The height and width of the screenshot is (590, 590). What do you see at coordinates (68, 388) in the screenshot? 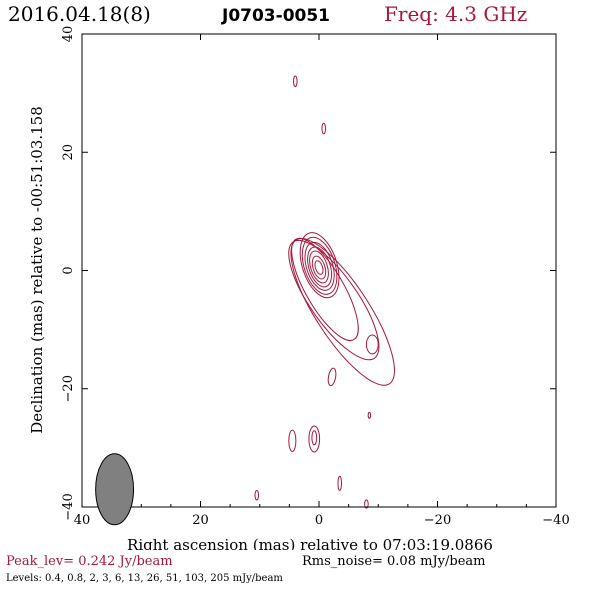
I see `y-tick-label: −20` at bounding box center [68, 388].